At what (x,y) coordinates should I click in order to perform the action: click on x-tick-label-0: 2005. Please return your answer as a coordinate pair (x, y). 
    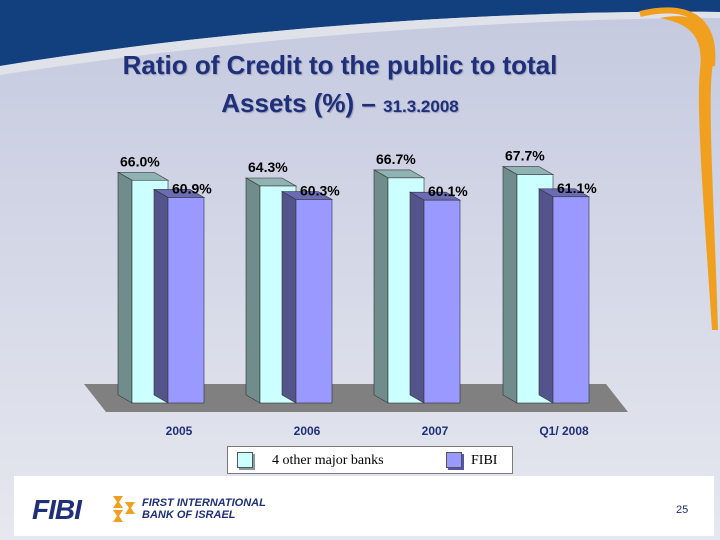
    Looking at the image, I should click on (179, 431).